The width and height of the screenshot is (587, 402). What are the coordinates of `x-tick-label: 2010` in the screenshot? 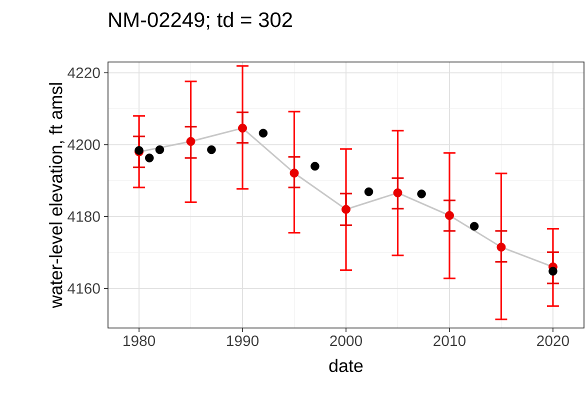 It's located at (450, 341).